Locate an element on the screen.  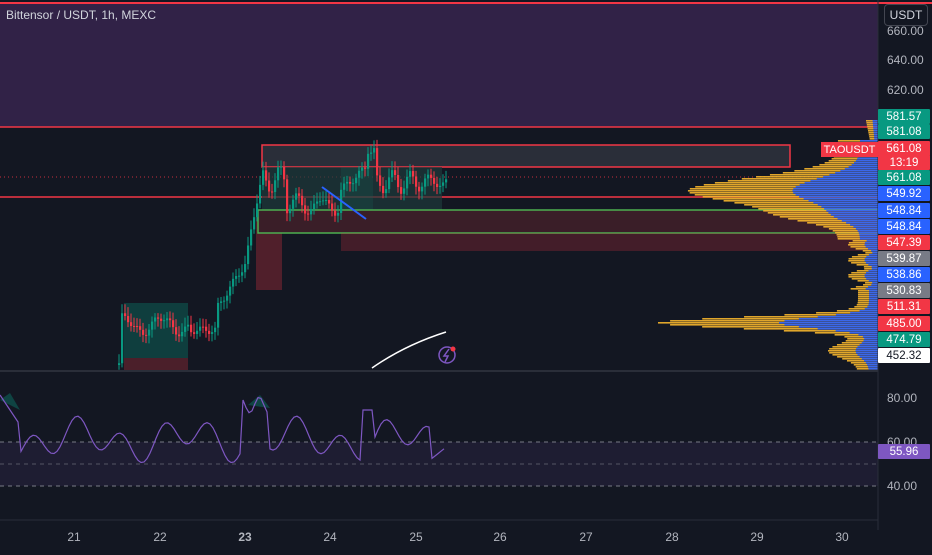
time-tick: 30 is located at coordinates (842, 537).